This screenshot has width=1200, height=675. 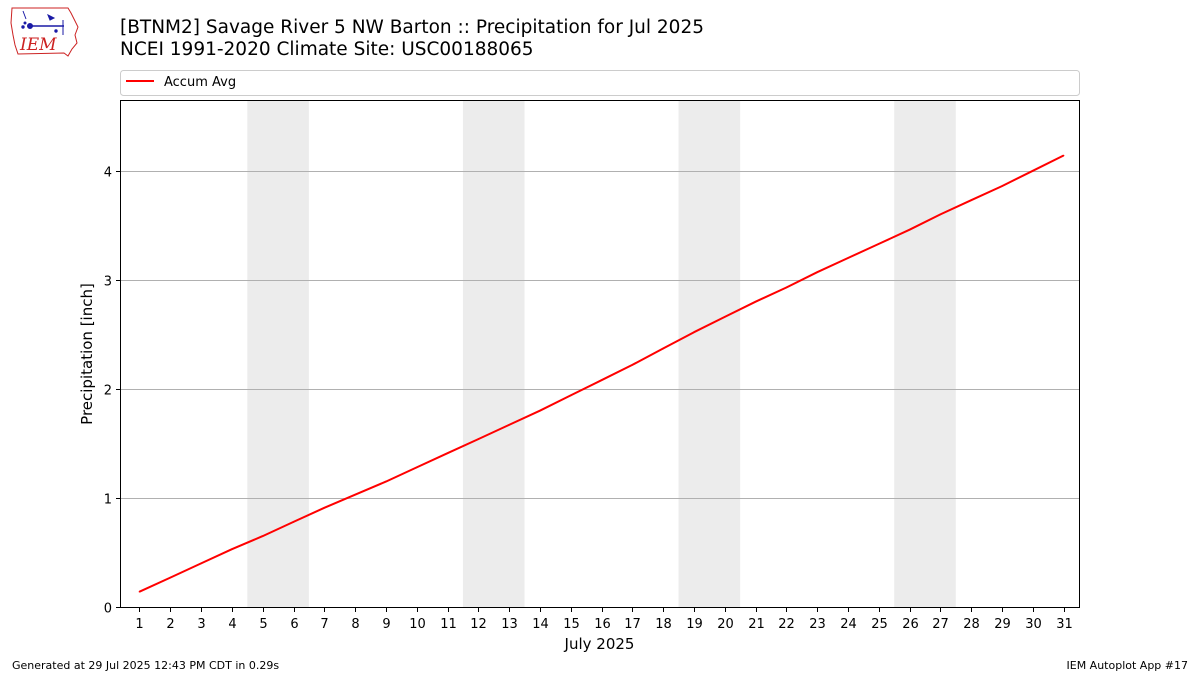 I want to click on x-tick-label-4: 4, so click(x=232, y=624).